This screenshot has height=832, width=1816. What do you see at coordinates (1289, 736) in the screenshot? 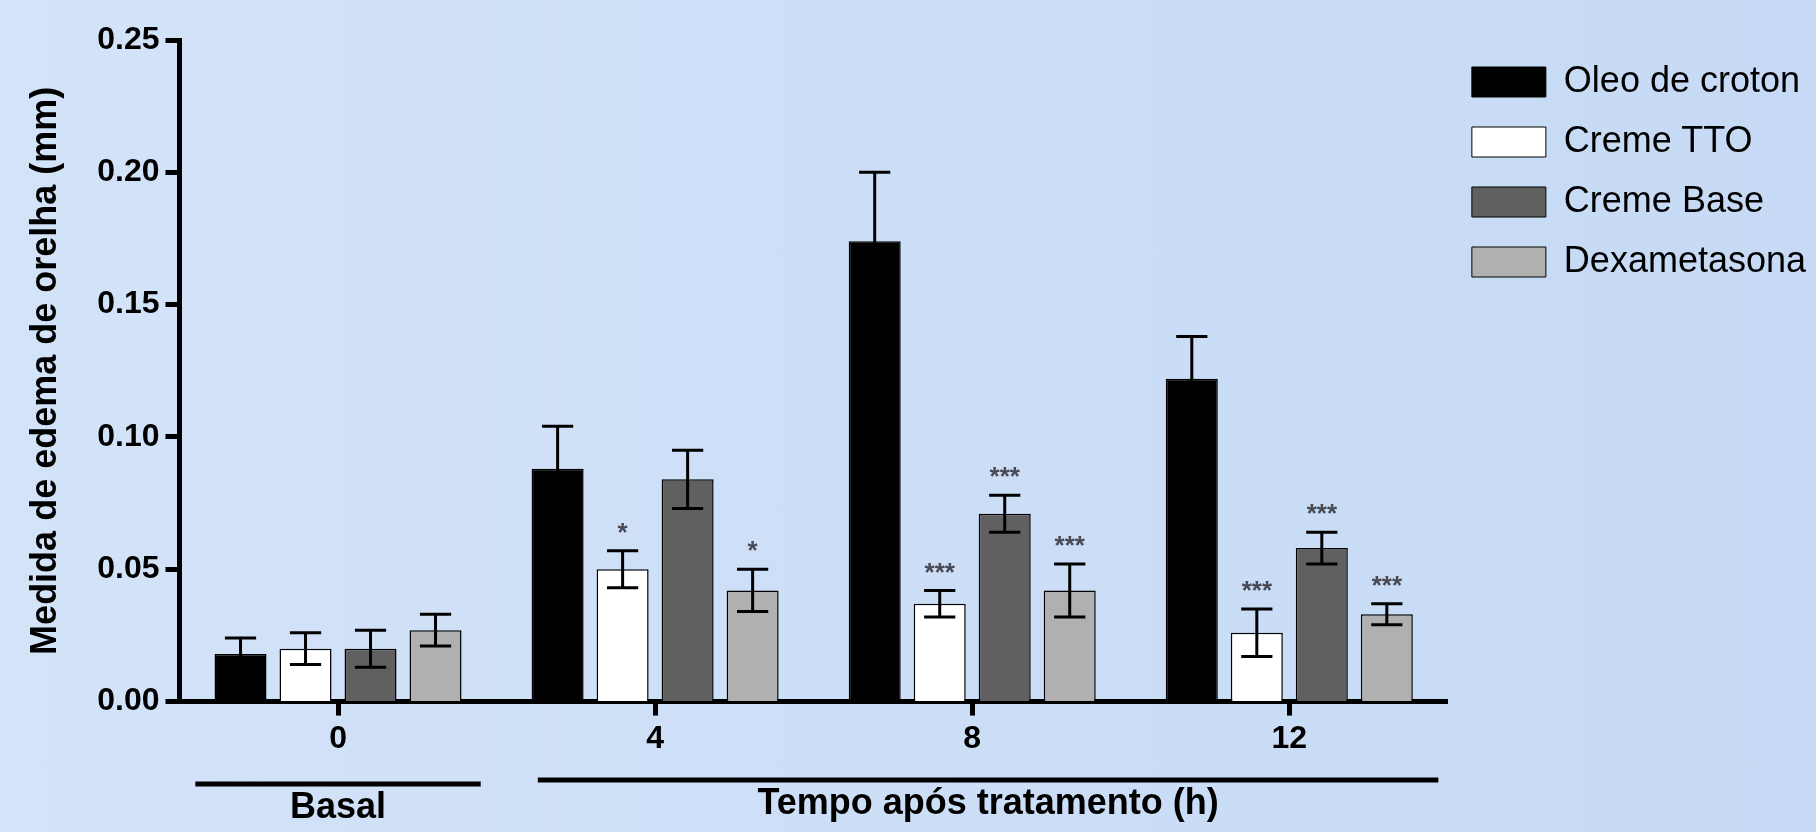
I see `x-tick-label: 12` at bounding box center [1289, 736].